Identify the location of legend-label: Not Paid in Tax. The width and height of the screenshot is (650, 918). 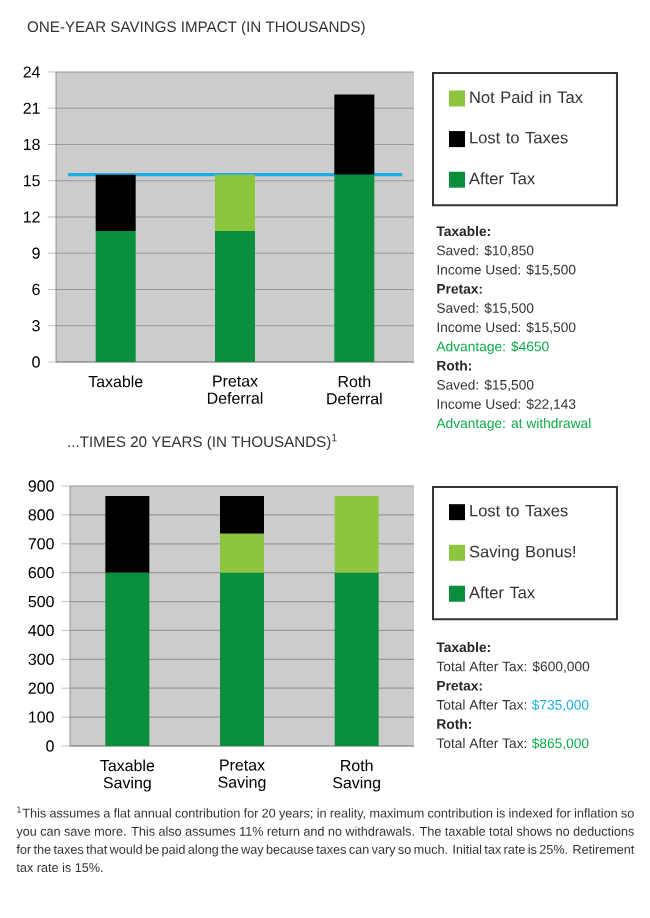
(526, 97).